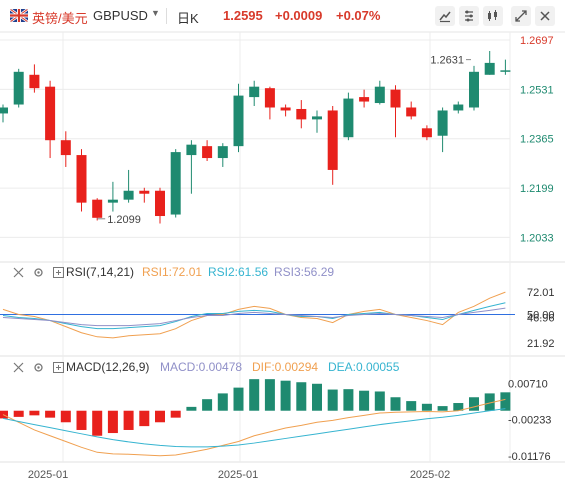 The image size is (565, 487). What do you see at coordinates (100, 272) in the screenshot?
I see `rsi-title: RSI(7,14,21)` at bounding box center [100, 272].